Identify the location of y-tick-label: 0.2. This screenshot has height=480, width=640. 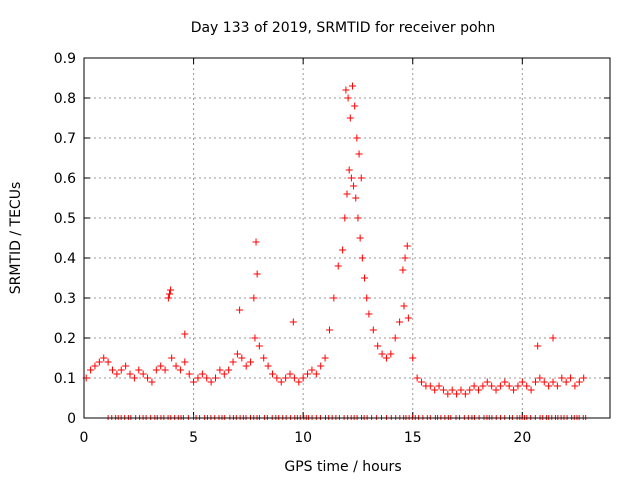
(65, 339).